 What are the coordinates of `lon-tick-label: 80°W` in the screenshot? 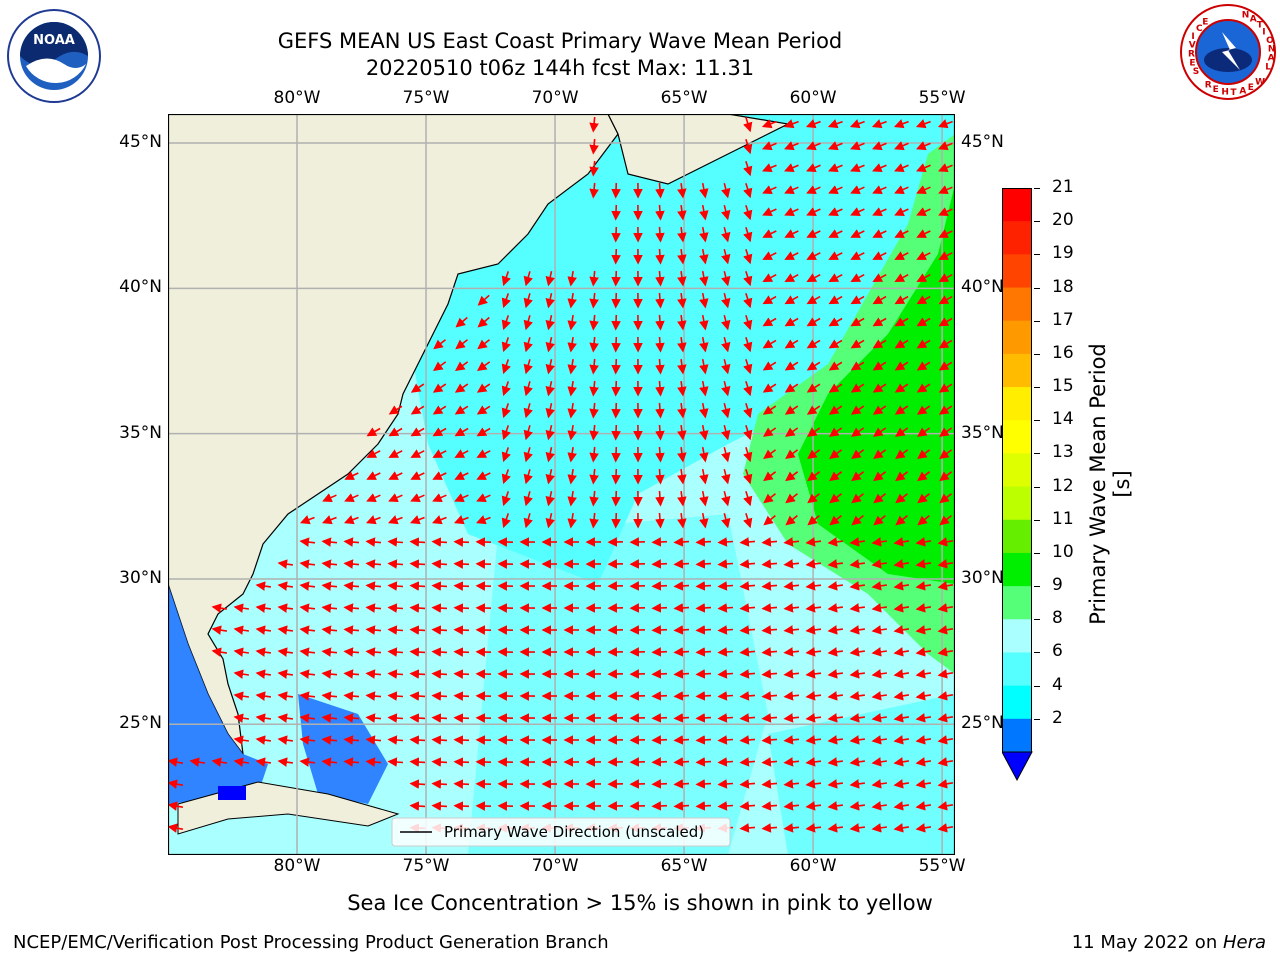 It's located at (297, 98).